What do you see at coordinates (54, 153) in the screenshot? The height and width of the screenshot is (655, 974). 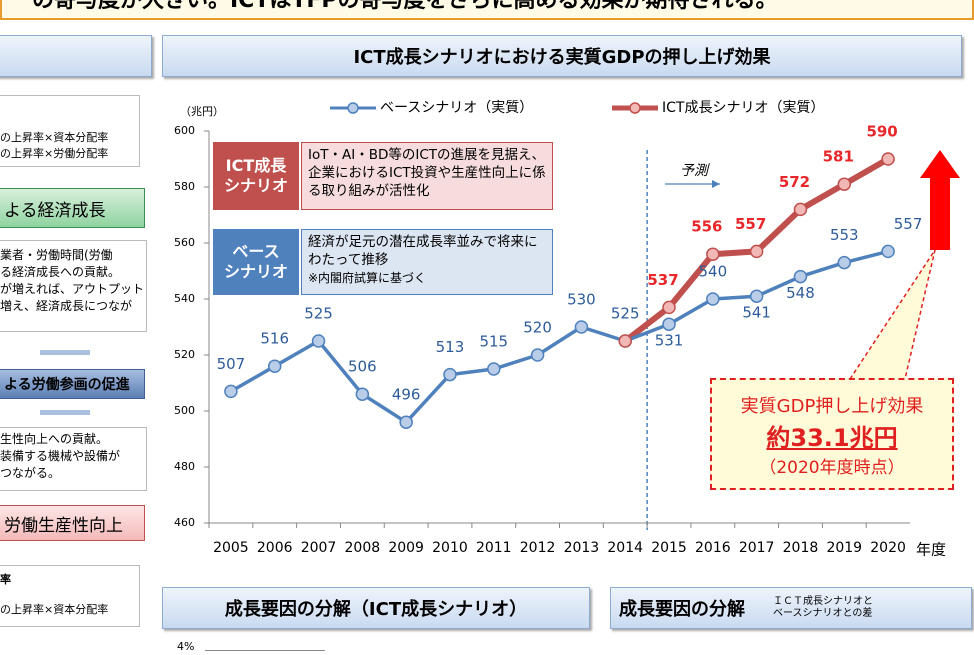 I see `text: の上昇率×労働分配率` at bounding box center [54, 153].